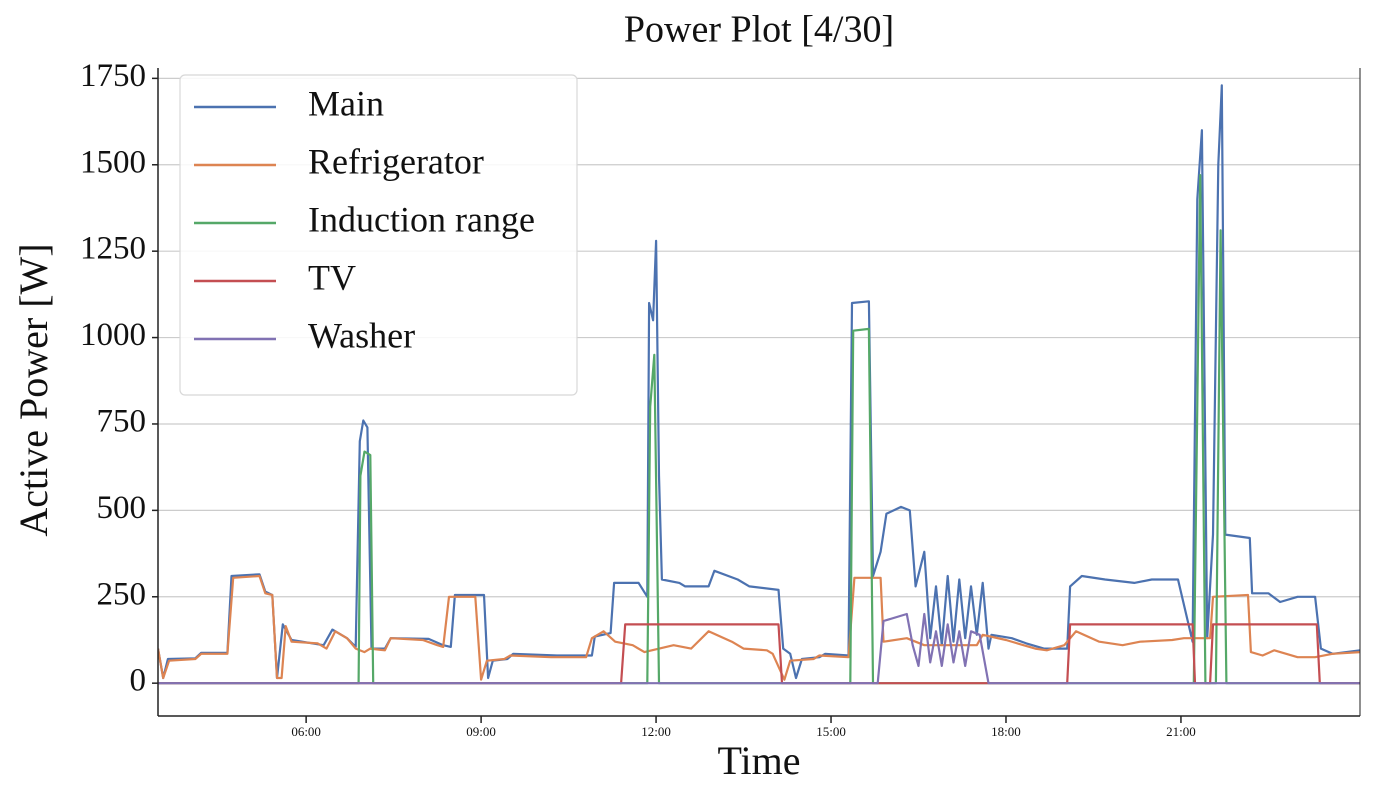  I want to click on y-tick-label: 1000, so click(113, 335).